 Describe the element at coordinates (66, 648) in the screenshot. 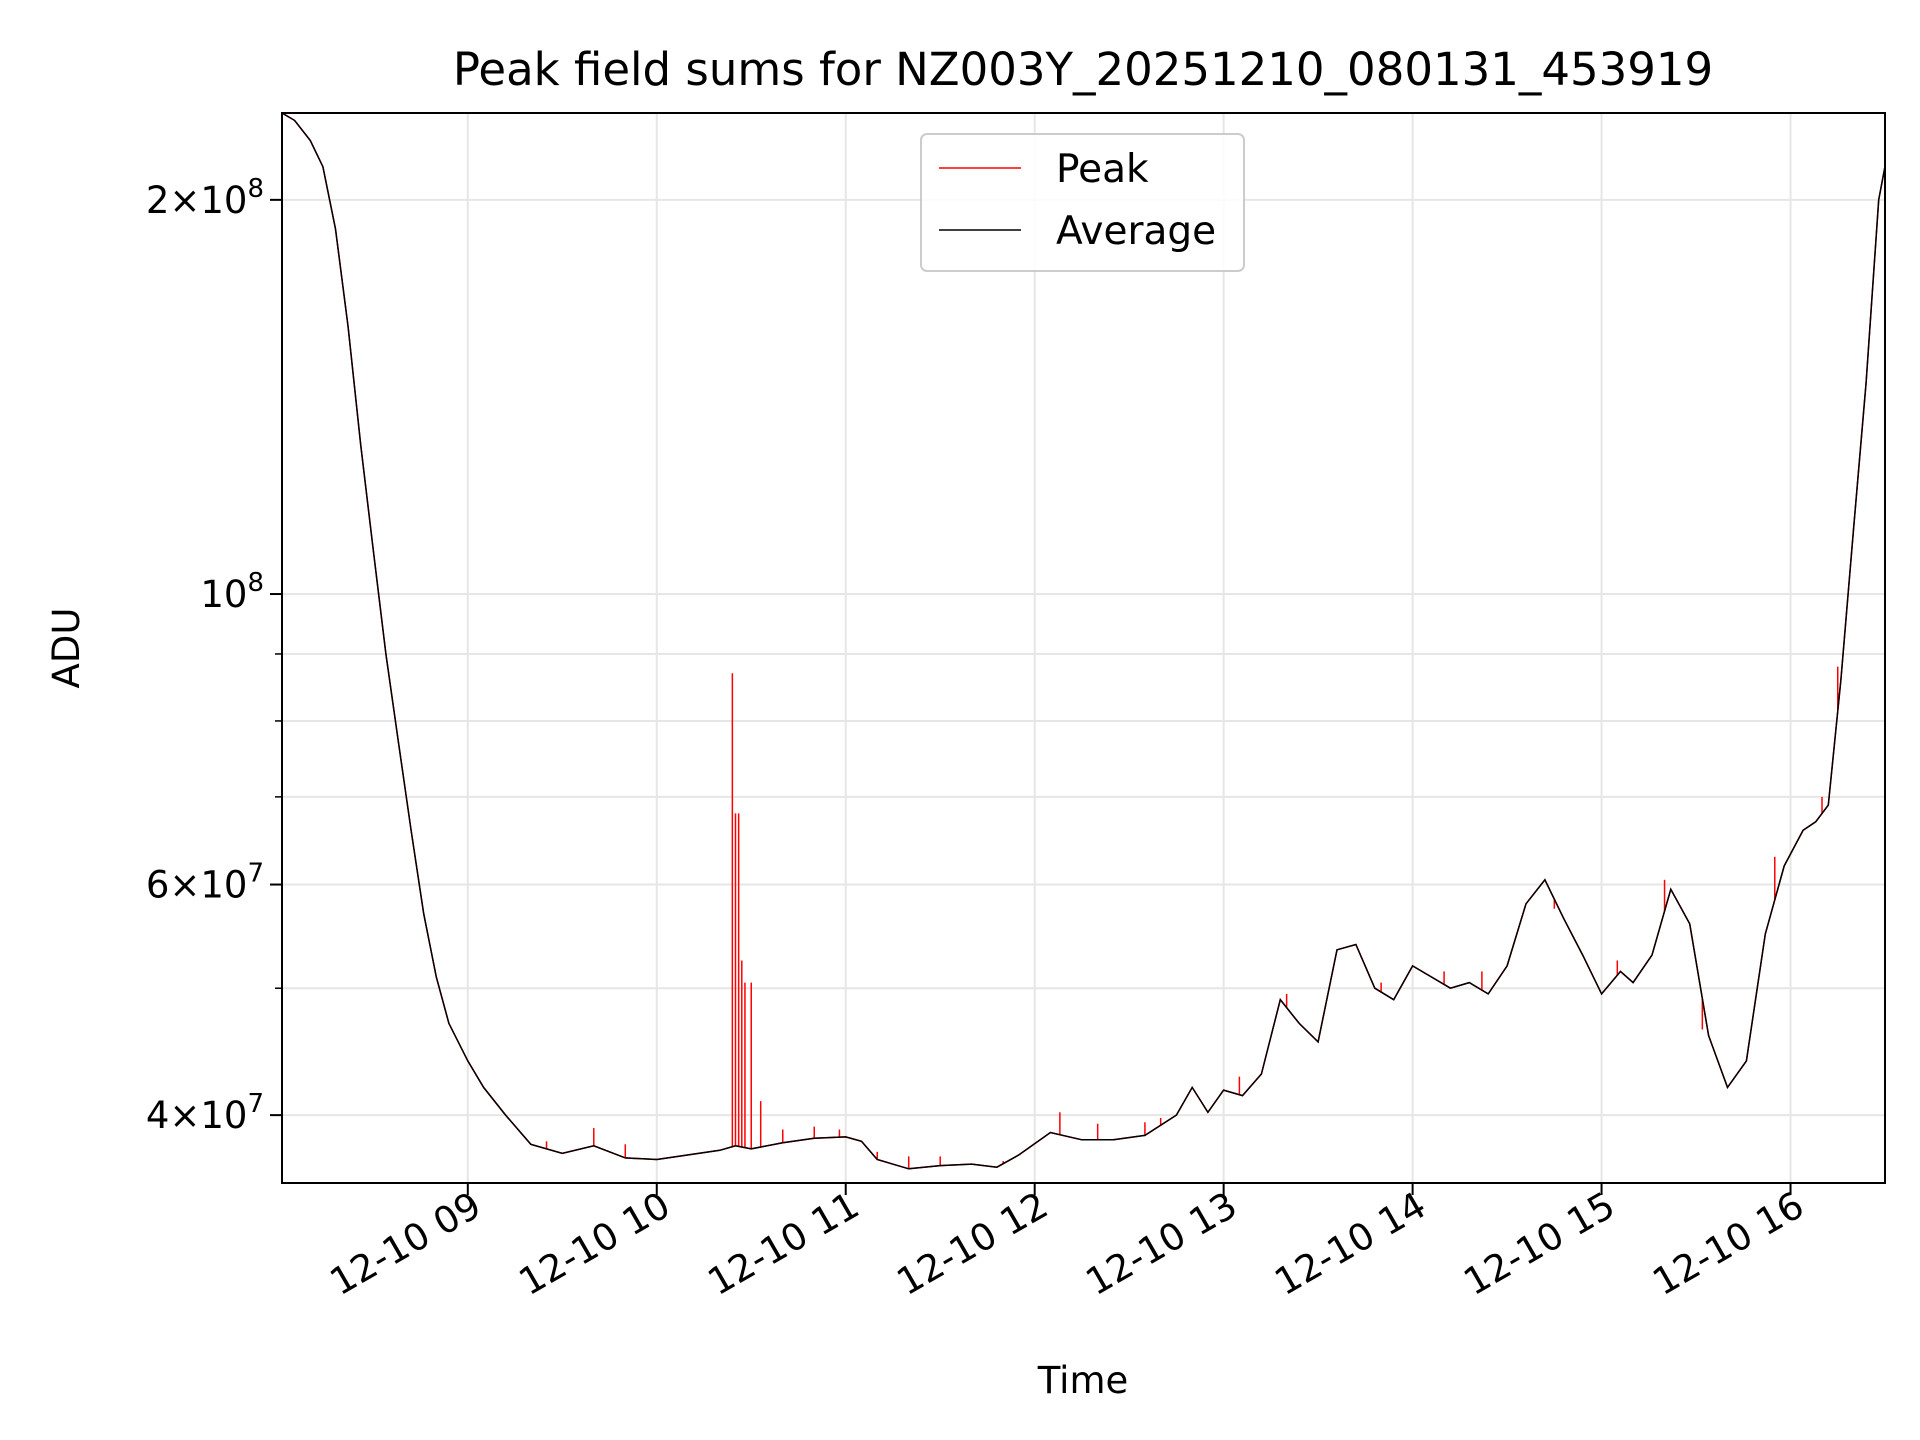

I see `y-axis-label: ADU` at that location.